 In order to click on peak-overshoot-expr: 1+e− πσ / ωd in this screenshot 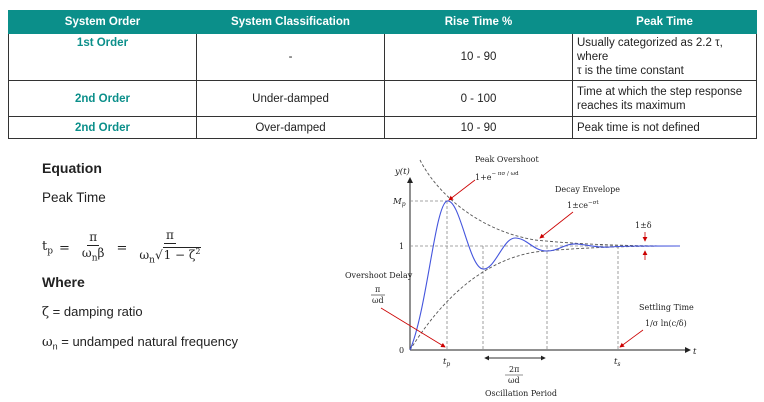, I will do `click(497, 176)`.